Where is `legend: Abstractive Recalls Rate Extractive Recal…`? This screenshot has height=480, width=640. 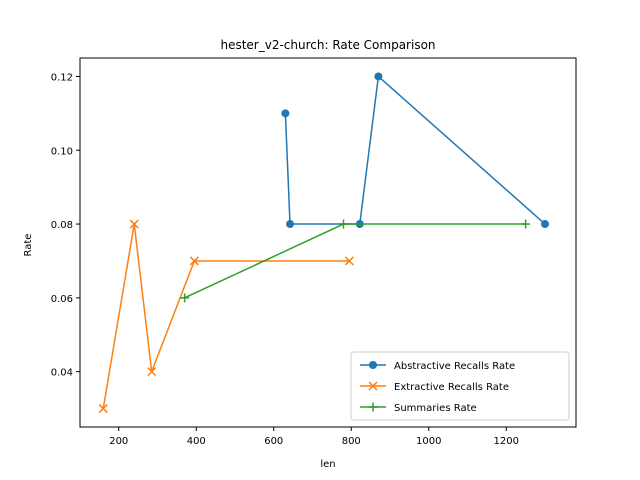 legend: Abstractive Recalls Rate Extractive Recal… is located at coordinates (460, 386).